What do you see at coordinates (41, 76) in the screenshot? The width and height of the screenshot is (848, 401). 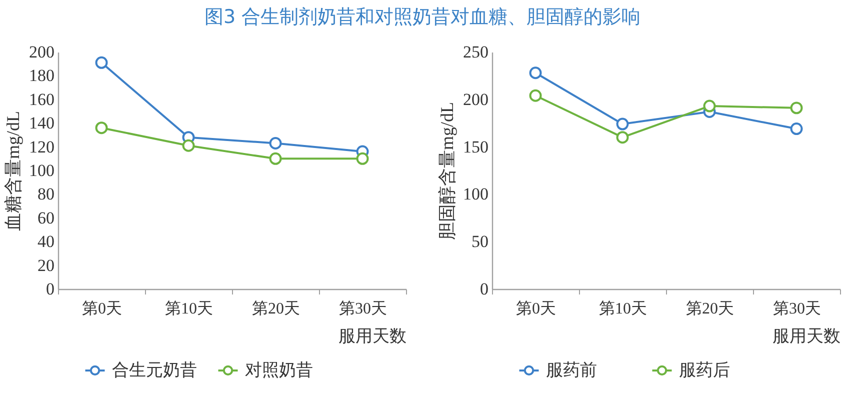 I see `y-tick-label: 180` at bounding box center [41, 76].